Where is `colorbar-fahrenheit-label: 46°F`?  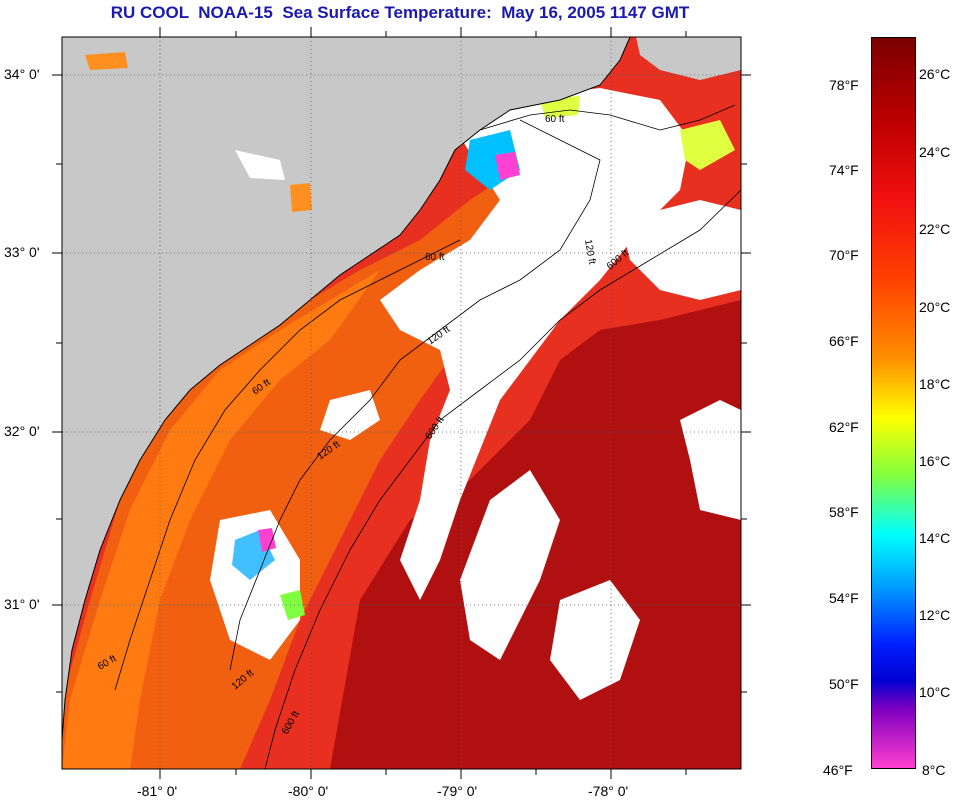 colorbar-fahrenheit-label: 46°F is located at coordinates (838, 770).